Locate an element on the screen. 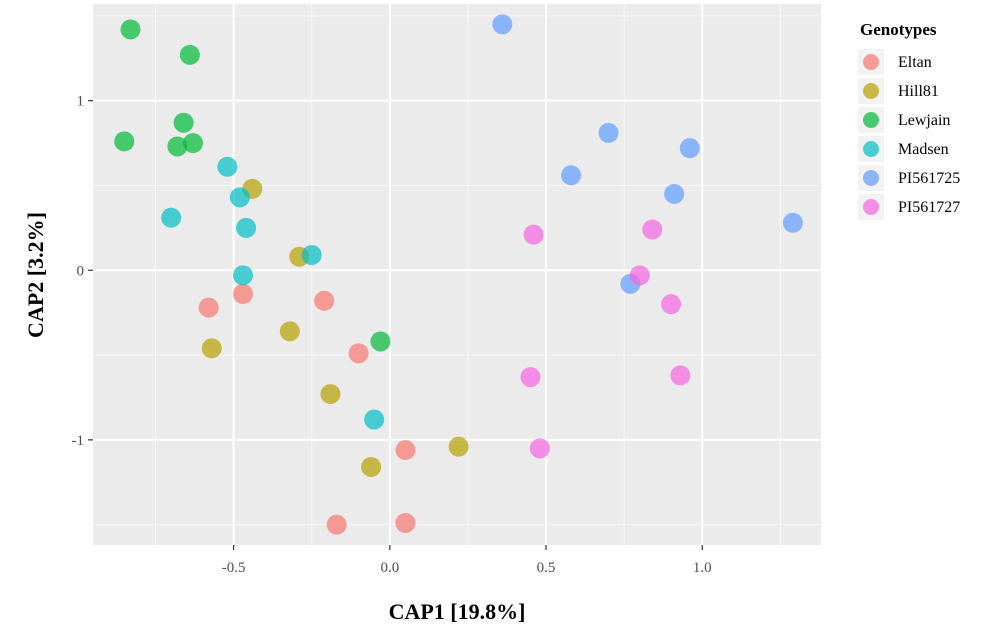 Image resolution: width=1001 pixels, height=634 pixels. x-tick-label: -0.5 is located at coordinates (234, 568).